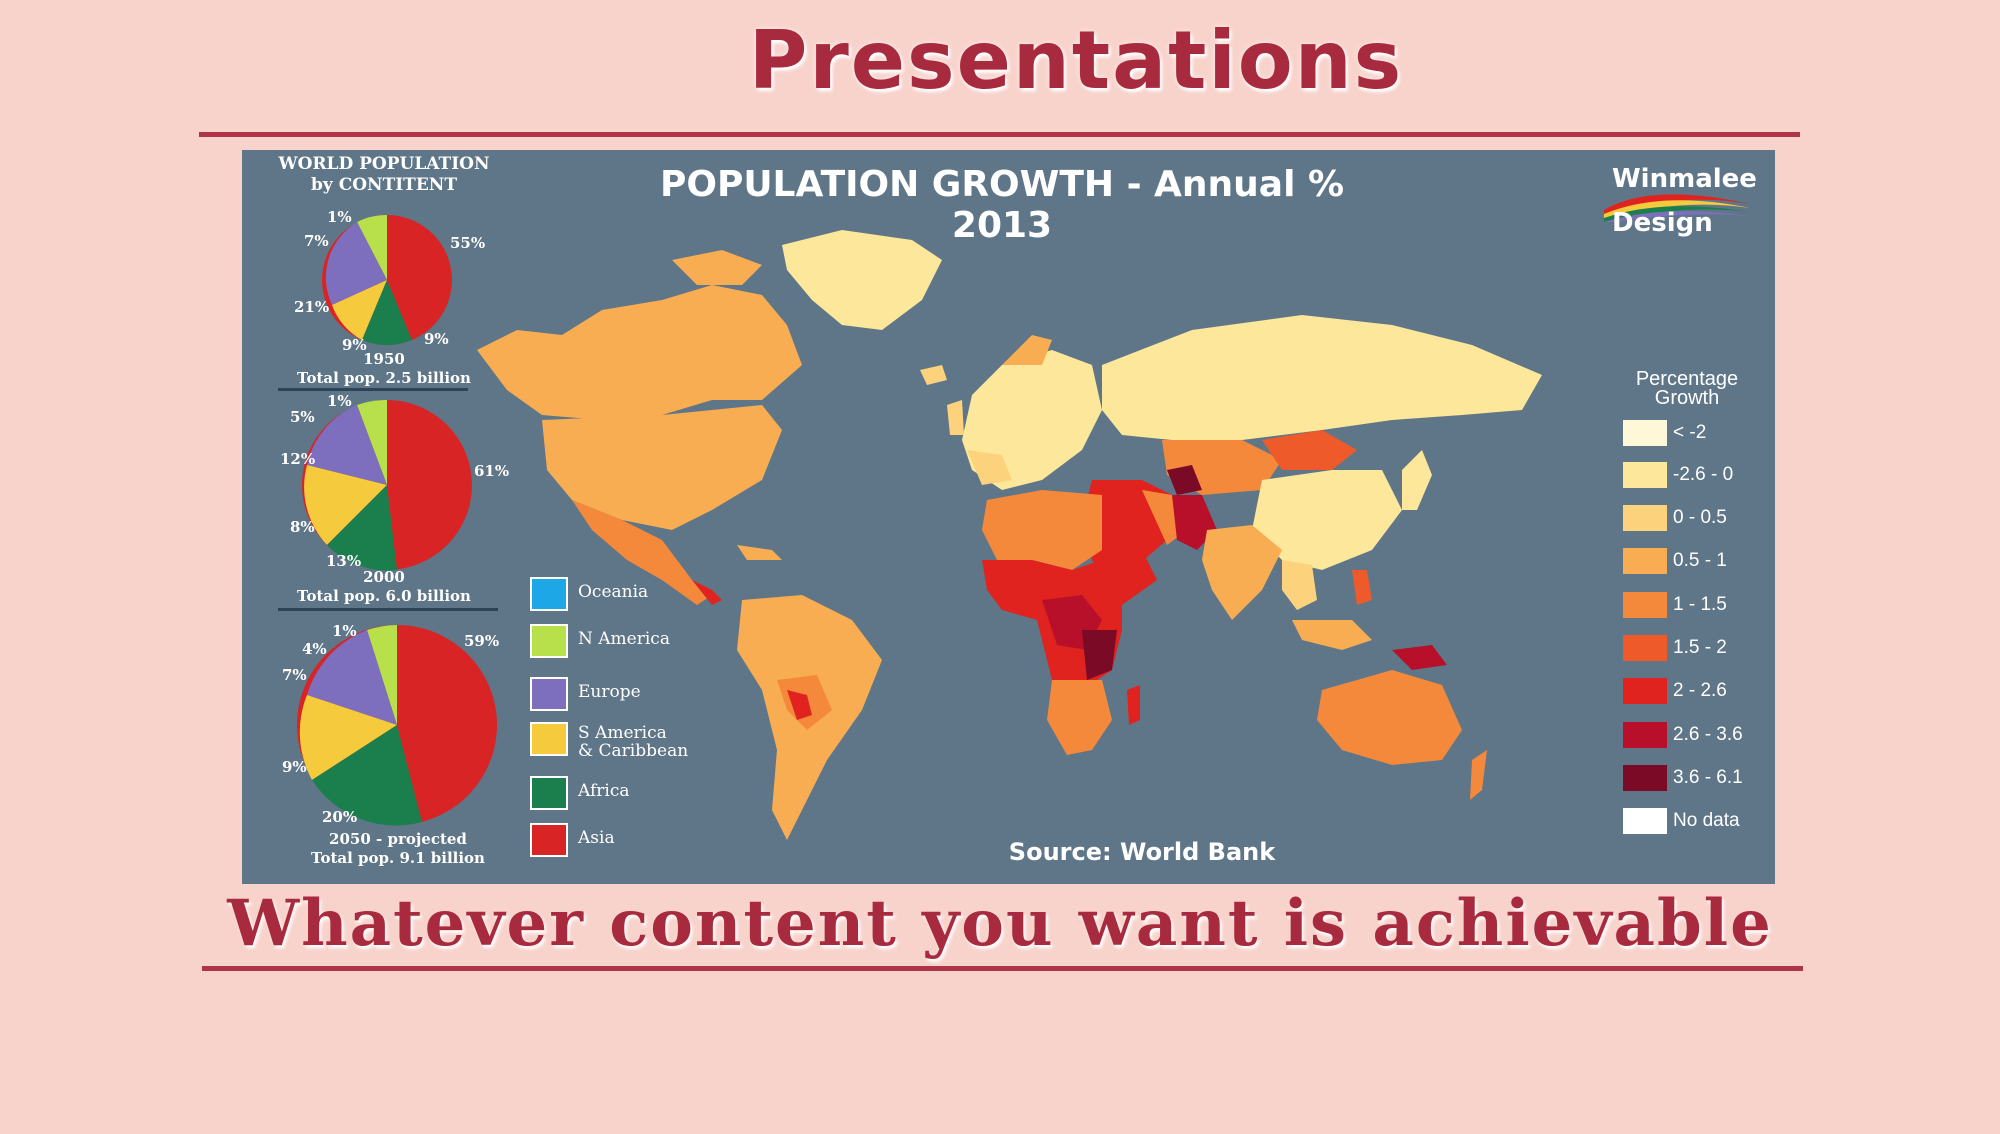 The width and height of the screenshot is (2000, 1134). Describe the element at coordinates (622, 733) in the screenshot. I see `samerica-label-line1: S America` at that location.